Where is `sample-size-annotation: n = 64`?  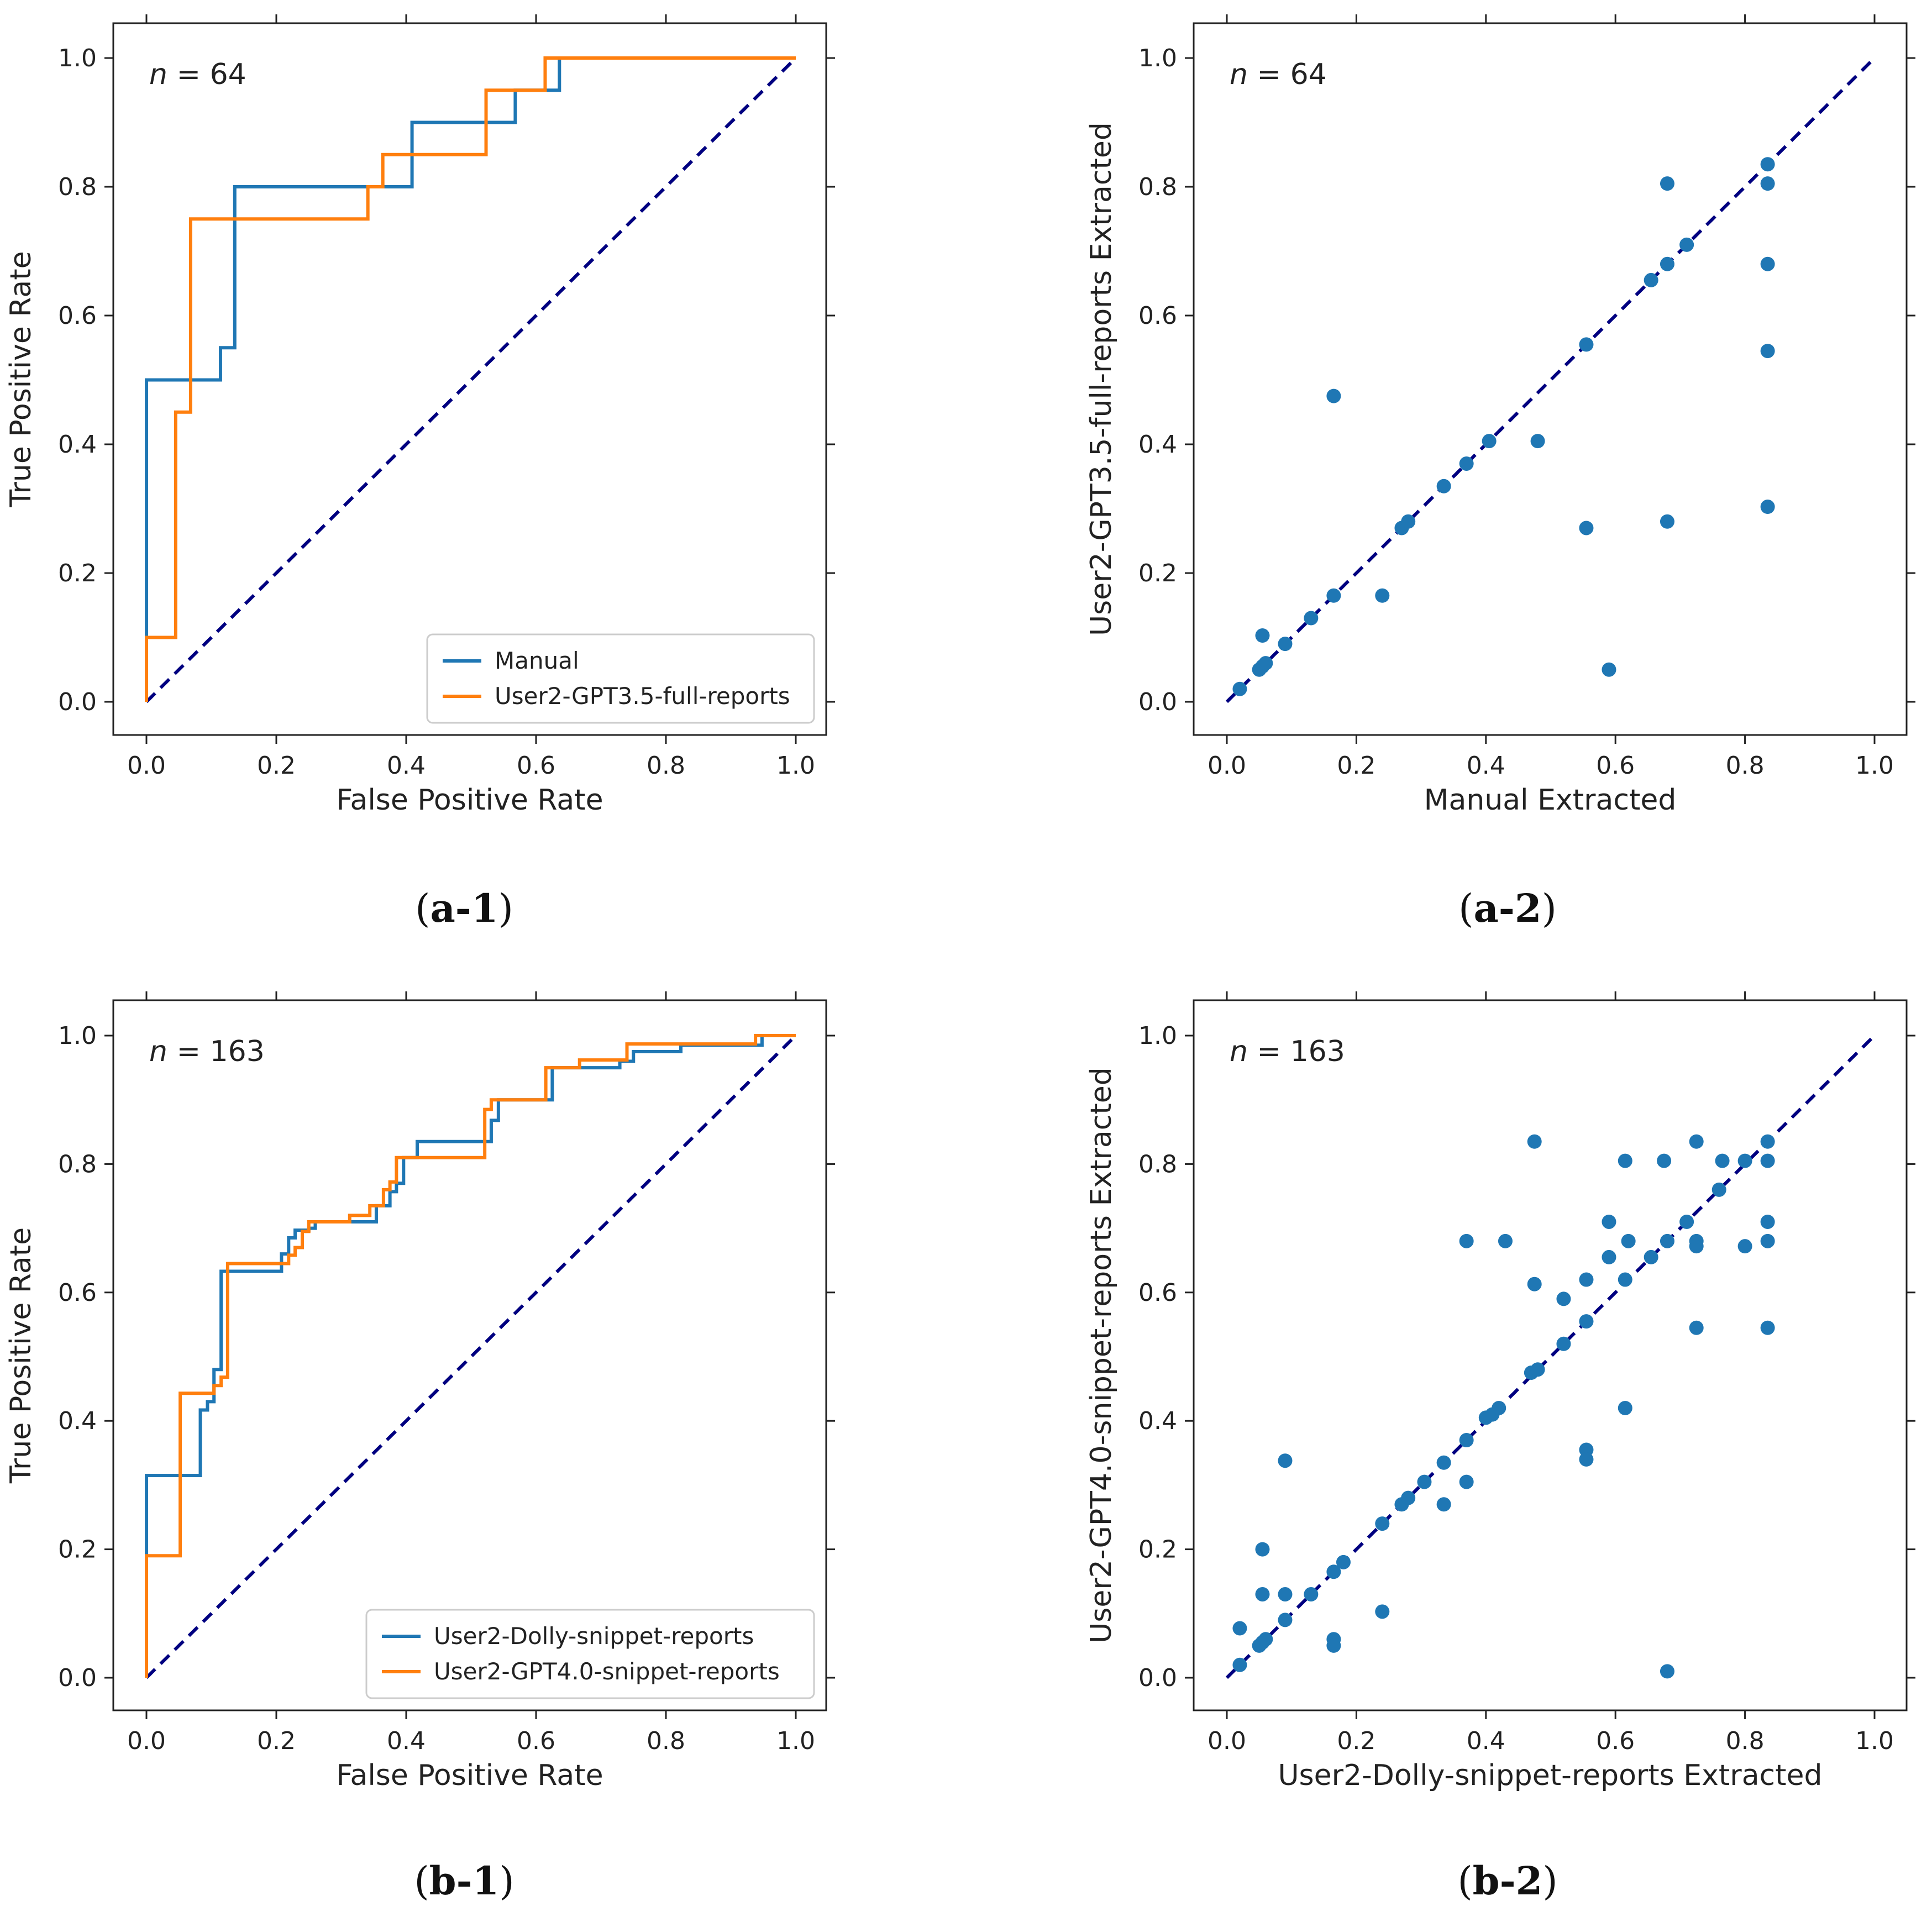 sample-size-annotation: n = 64 is located at coordinates (1278, 74).